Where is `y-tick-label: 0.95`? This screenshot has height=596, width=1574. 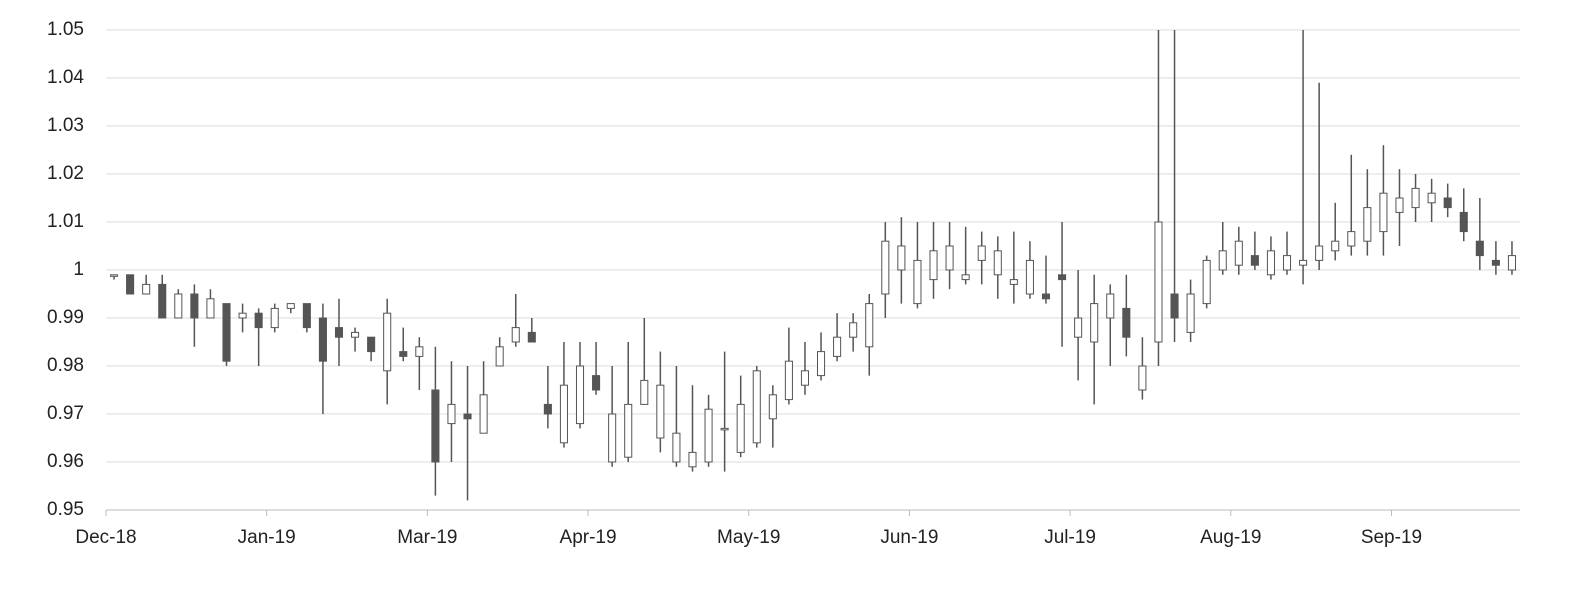
y-tick-label: 0.95 is located at coordinates (65, 509).